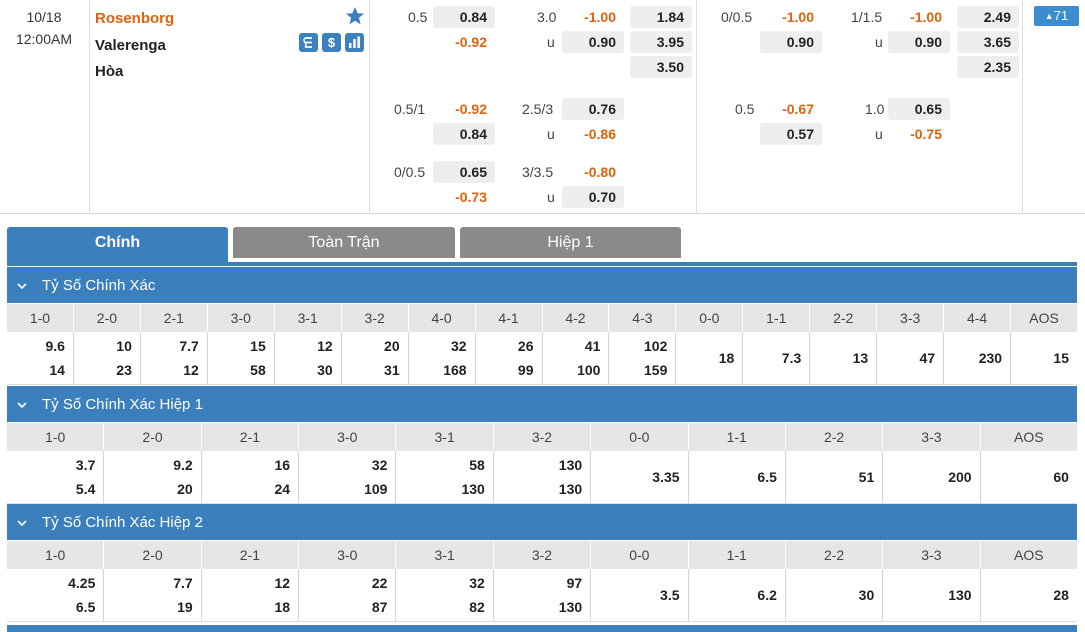  I want to click on away-score-odd: 99, so click(525, 370).